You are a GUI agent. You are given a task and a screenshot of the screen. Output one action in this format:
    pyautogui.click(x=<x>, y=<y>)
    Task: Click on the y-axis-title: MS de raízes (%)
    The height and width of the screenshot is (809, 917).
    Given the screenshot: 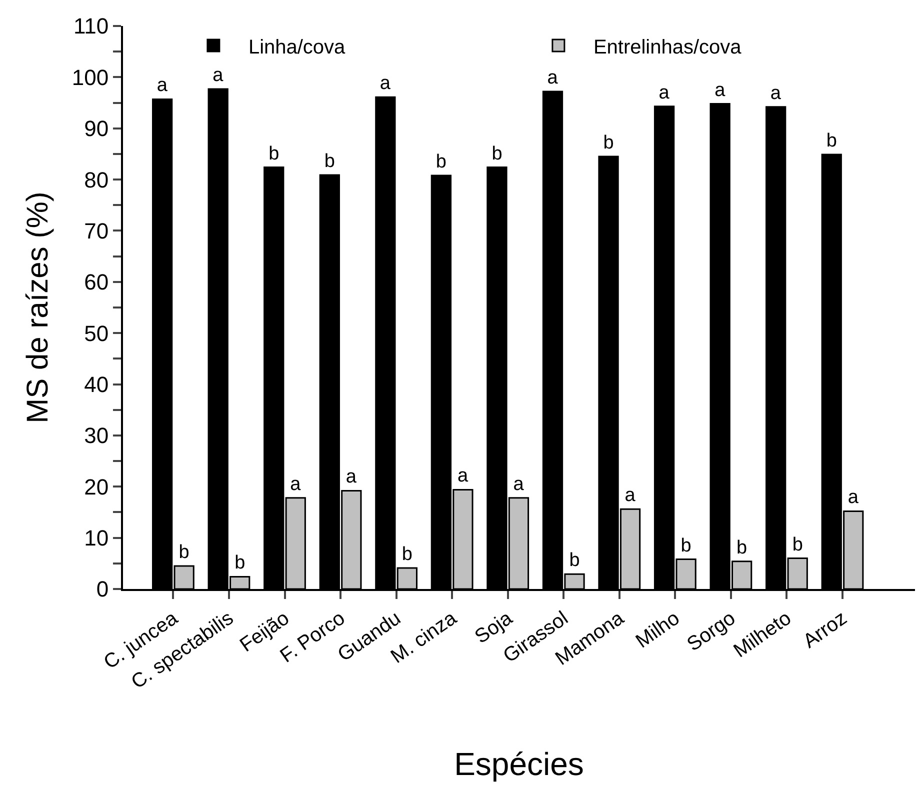 What is the action you would take?
    pyautogui.click(x=37, y=308)
    